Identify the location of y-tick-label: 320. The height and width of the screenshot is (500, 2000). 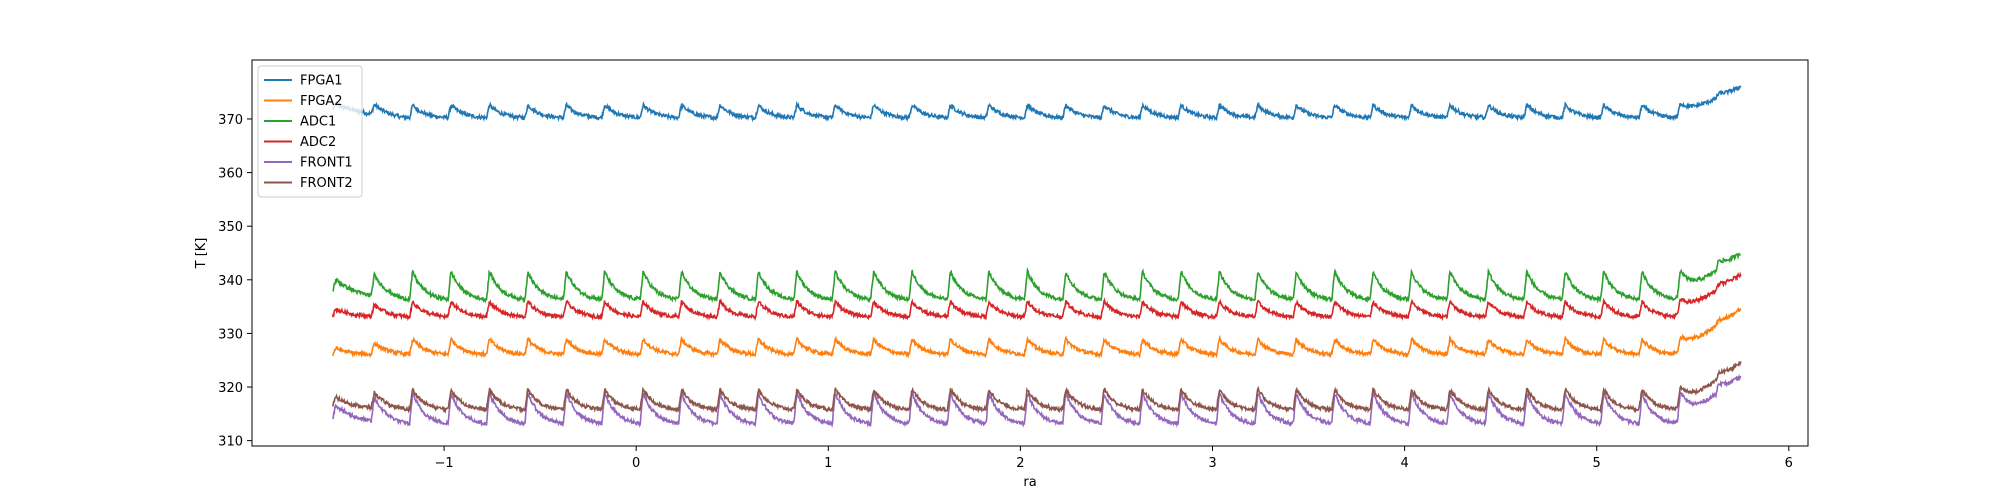
(230, 388).